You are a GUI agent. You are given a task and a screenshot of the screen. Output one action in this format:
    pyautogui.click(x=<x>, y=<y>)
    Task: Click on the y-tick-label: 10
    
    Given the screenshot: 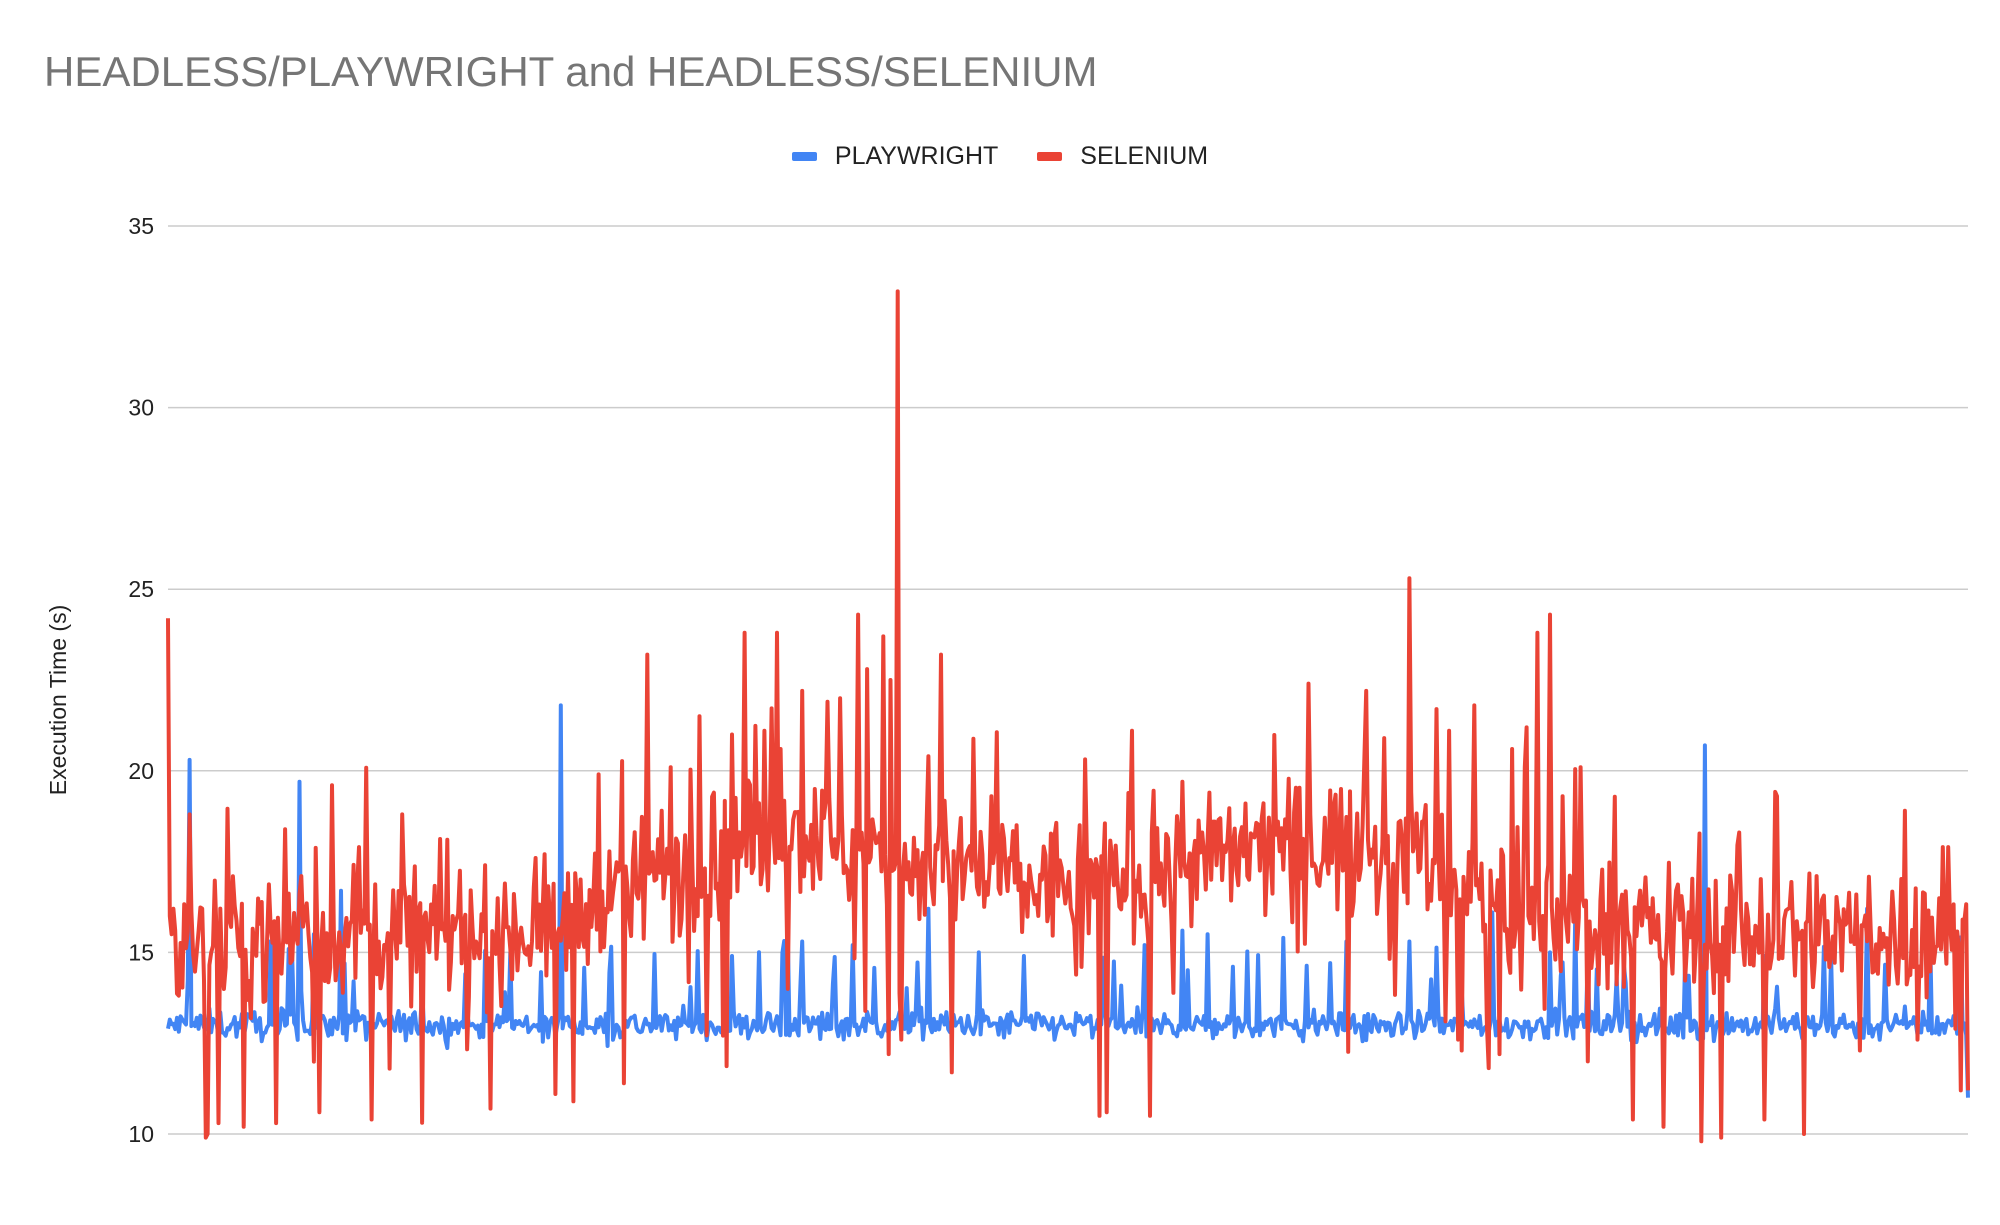 What is the action you would take?
    pyautogui.click(x=141, y=1134)
    